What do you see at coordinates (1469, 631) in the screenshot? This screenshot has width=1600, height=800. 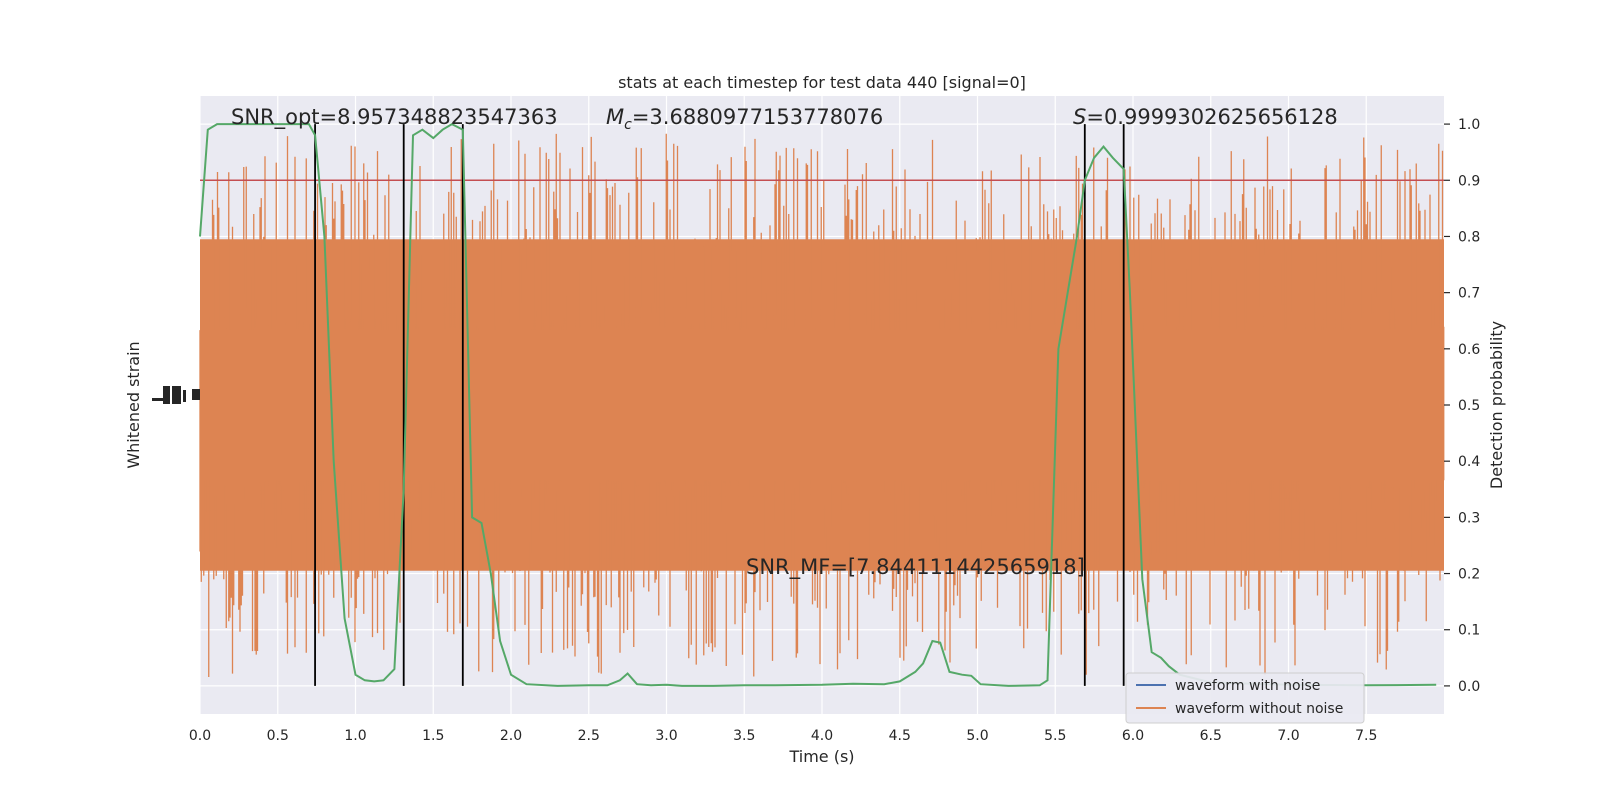 I see `right-tick-label: 0.1` at bounding box center [1469, 631].